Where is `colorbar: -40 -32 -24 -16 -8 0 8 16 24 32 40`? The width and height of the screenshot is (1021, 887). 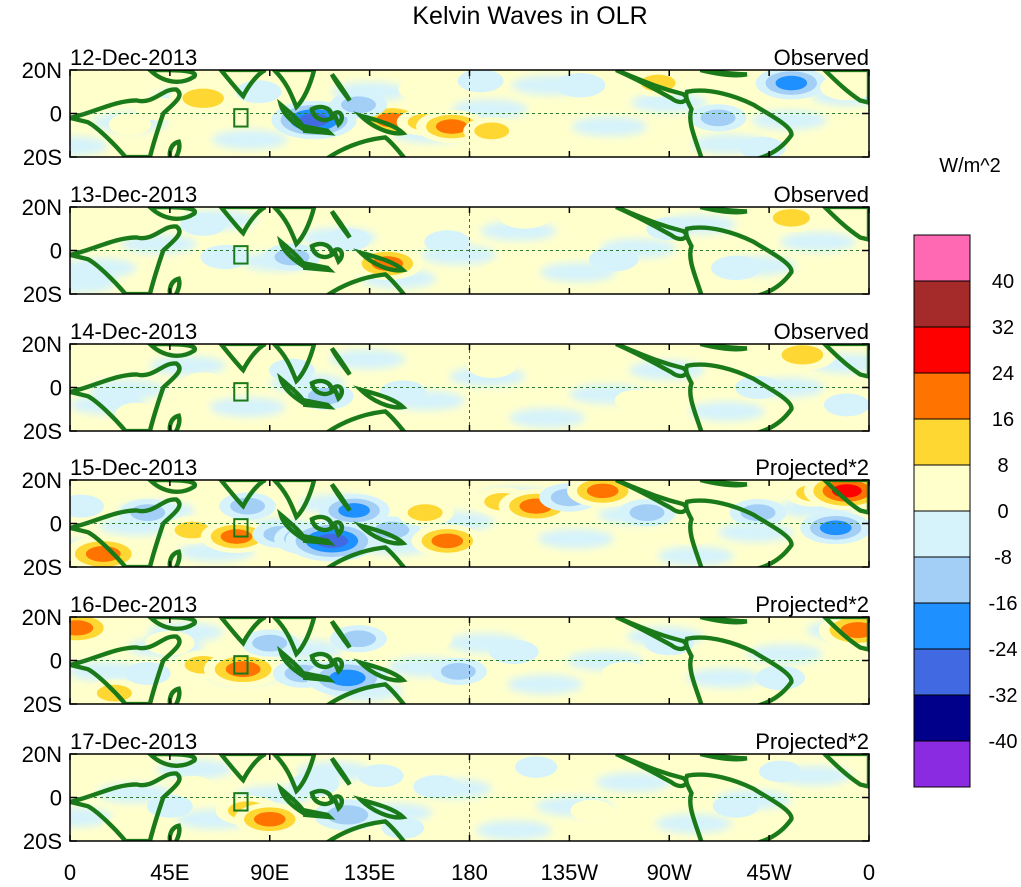 colorbar: -40 -32 -24 -16 -8 0 8 16 24 32 40 is located at coordinates (965, 511).